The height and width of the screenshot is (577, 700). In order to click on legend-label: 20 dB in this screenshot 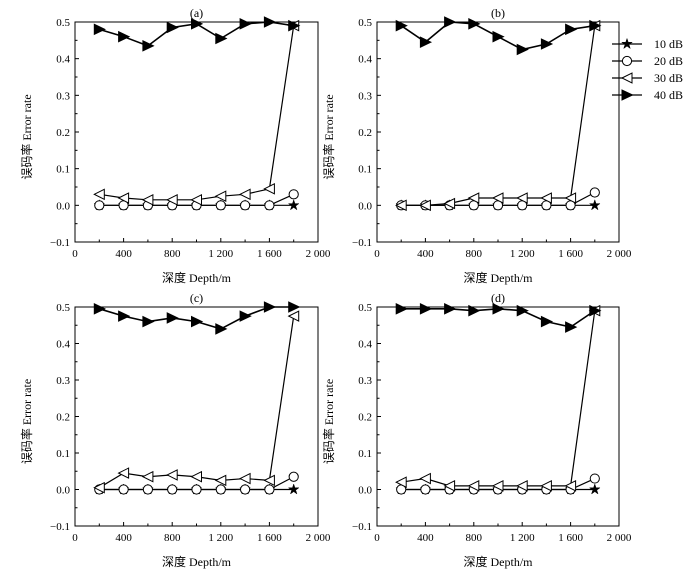, I will do `click(668, 61)`.